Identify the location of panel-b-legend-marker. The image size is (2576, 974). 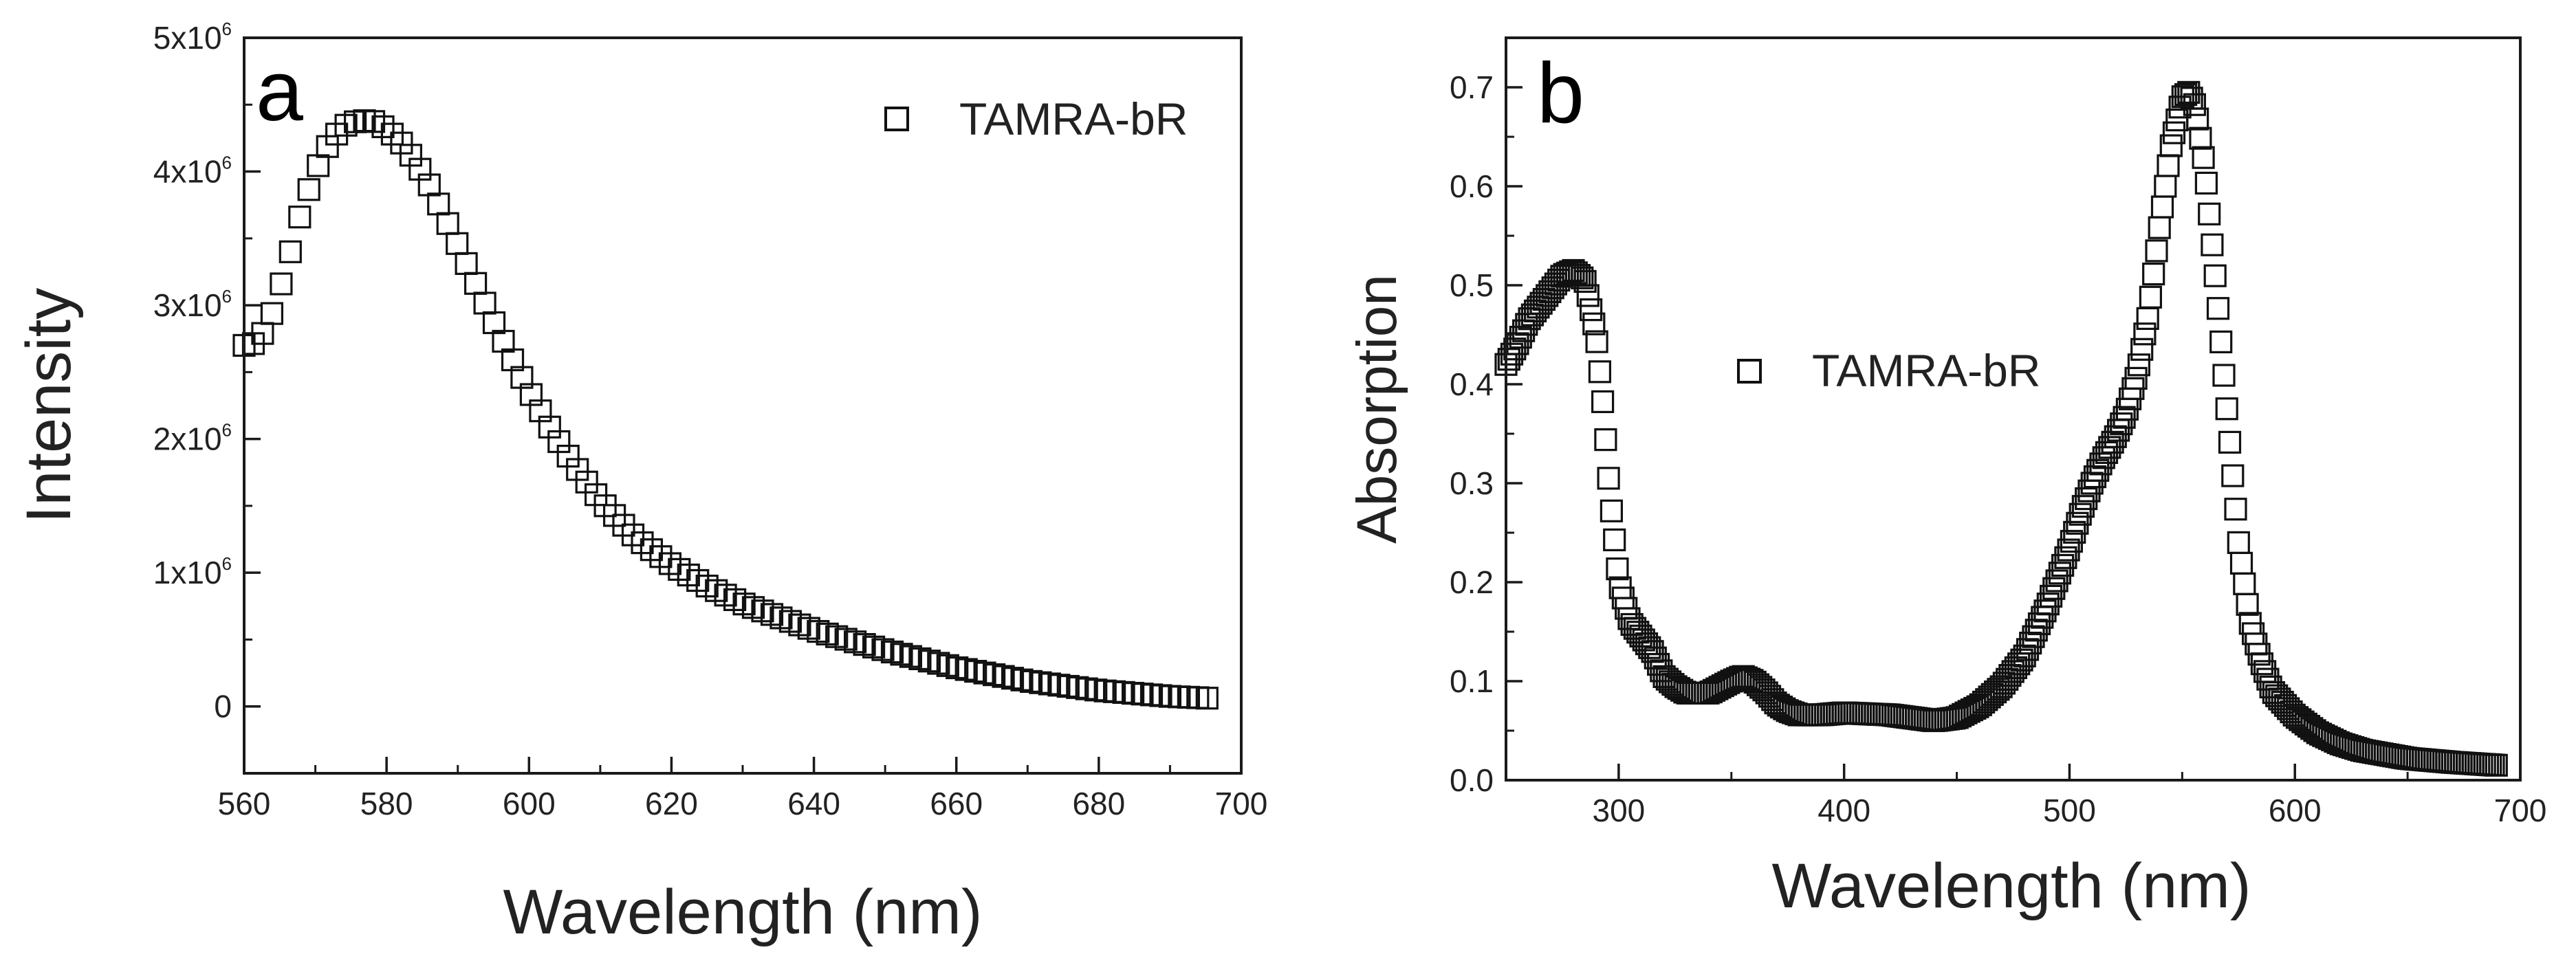
(1749, 372).